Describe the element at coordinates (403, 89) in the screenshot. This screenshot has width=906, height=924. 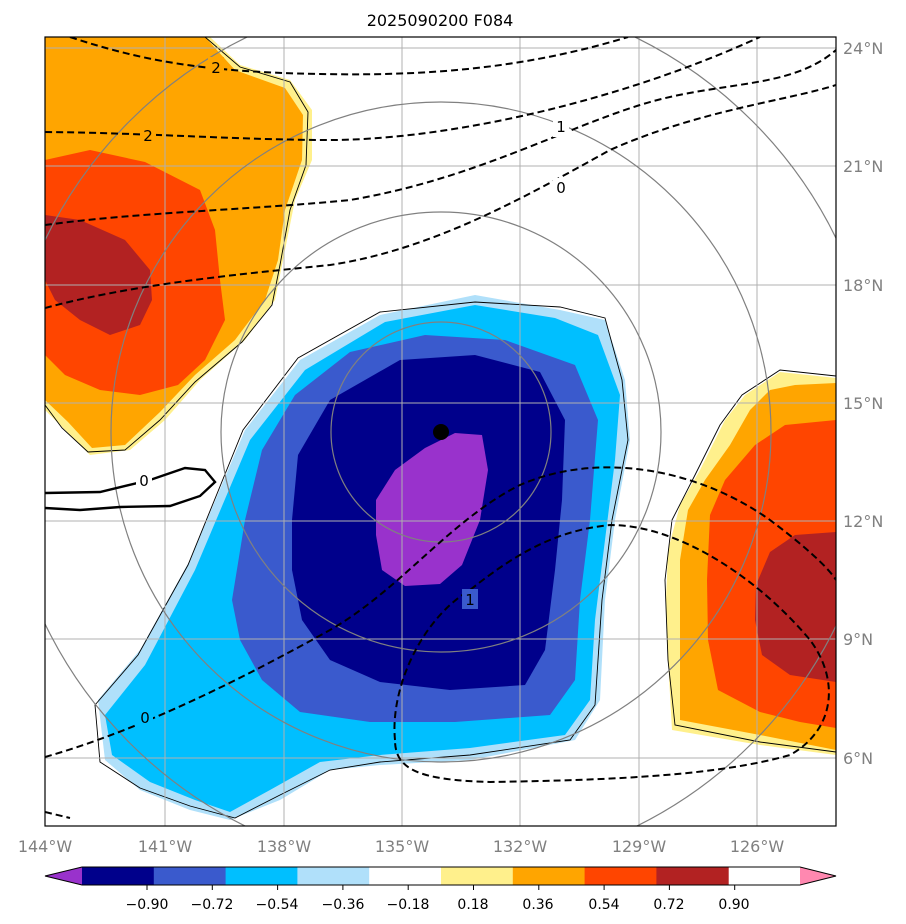
I see `contour-2-lower` at that location.